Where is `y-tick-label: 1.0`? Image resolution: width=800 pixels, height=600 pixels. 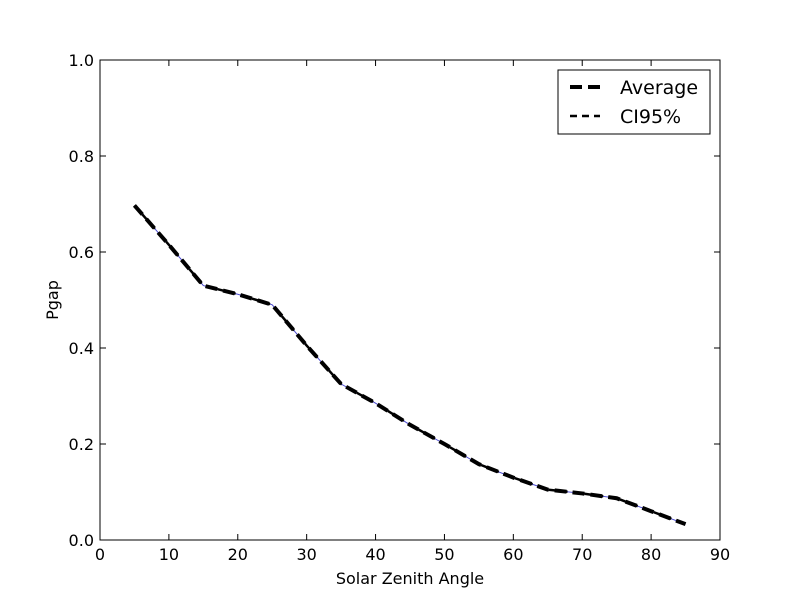
y-tick-label: 1.0 is located at coordinates (81, 60).